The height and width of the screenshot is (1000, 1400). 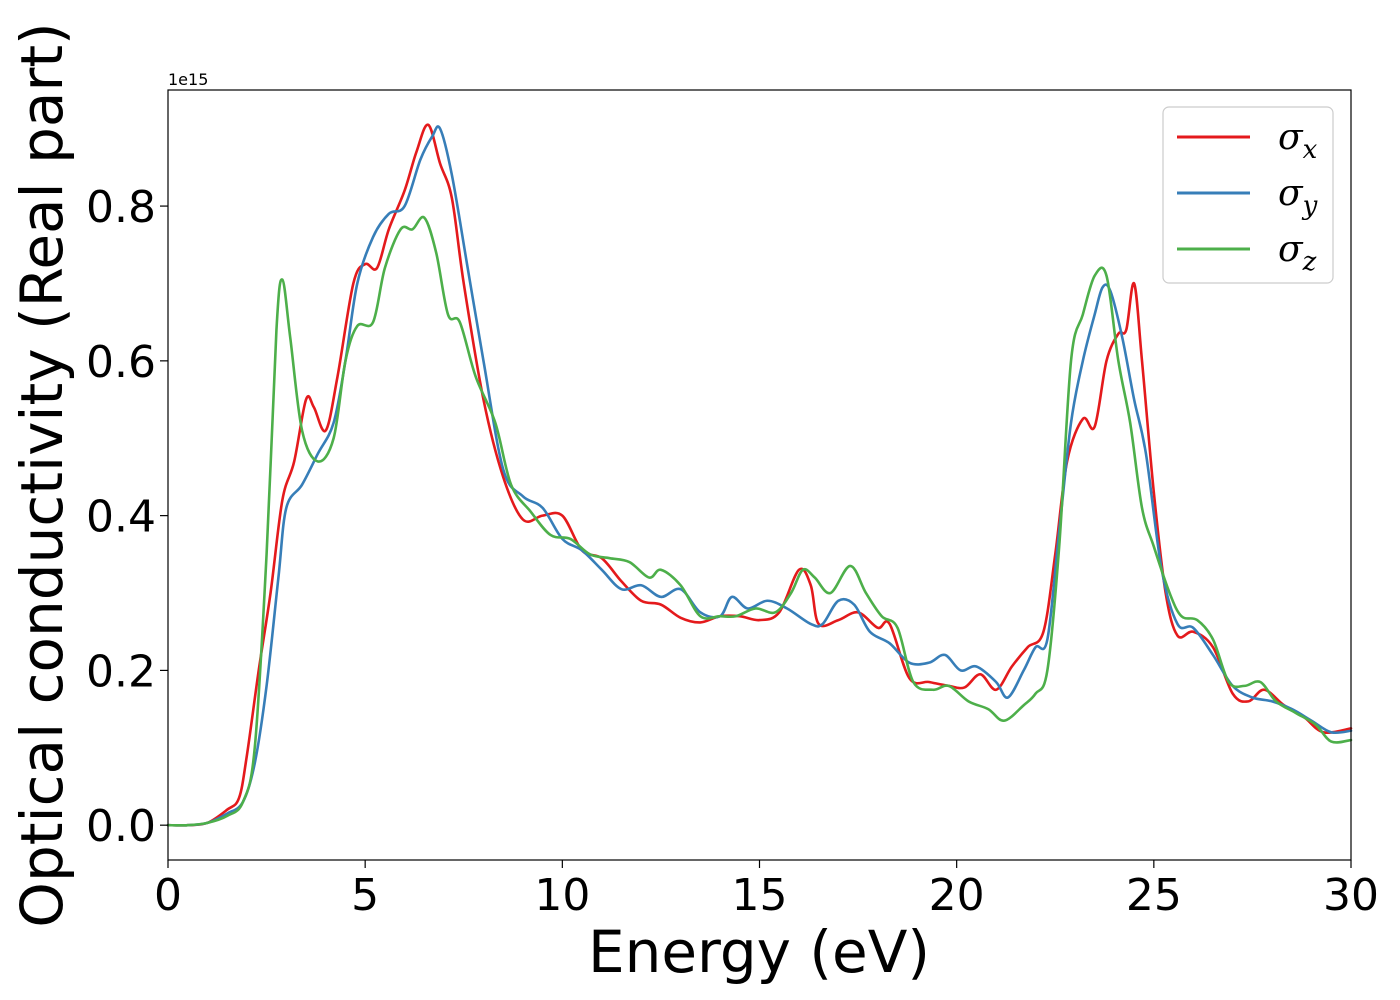 I want to click on legend: σx σy σz, so click(x=1248, y=195).